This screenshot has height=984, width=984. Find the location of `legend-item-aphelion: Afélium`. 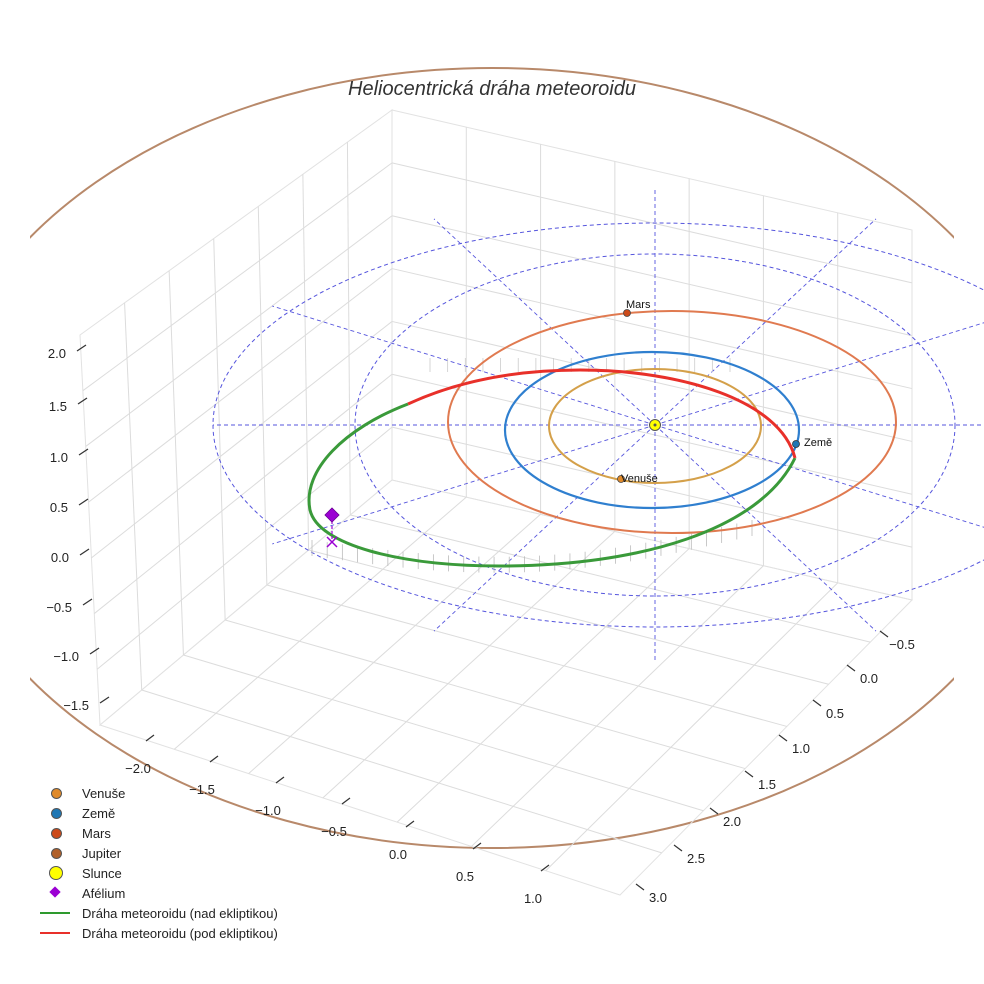

legend-item-aphelion: Afélium is located at coordinates (190, 893).